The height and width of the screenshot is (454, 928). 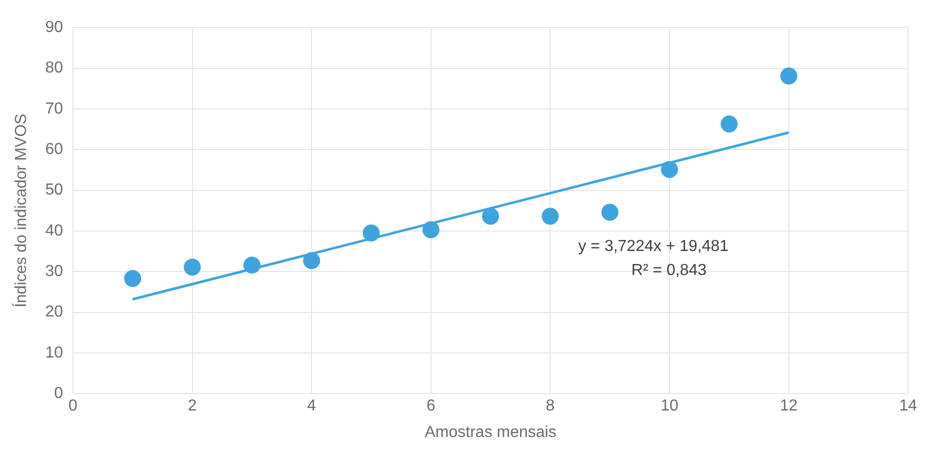 I want to click on annotation: y = 3,7224x + 19,481, so click(x=653, y=246).